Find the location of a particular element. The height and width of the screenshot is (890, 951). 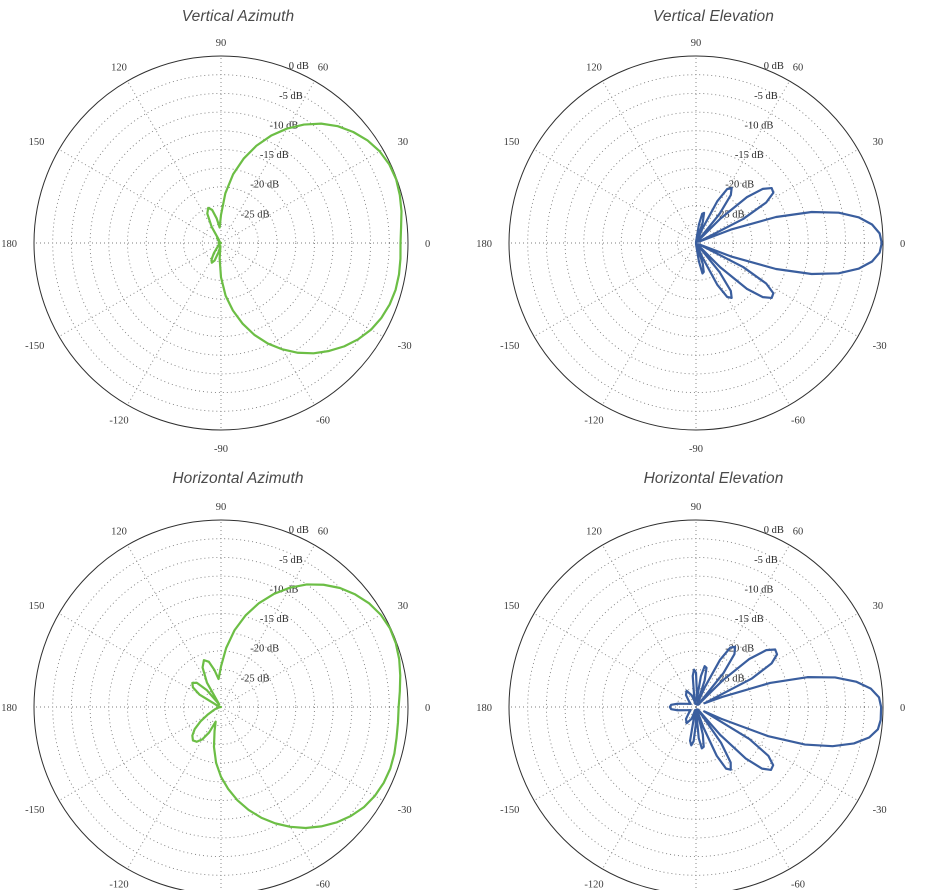

panel-title-horizontal-elevation: Horizontal Elevation is located at coordinates (713, 478).